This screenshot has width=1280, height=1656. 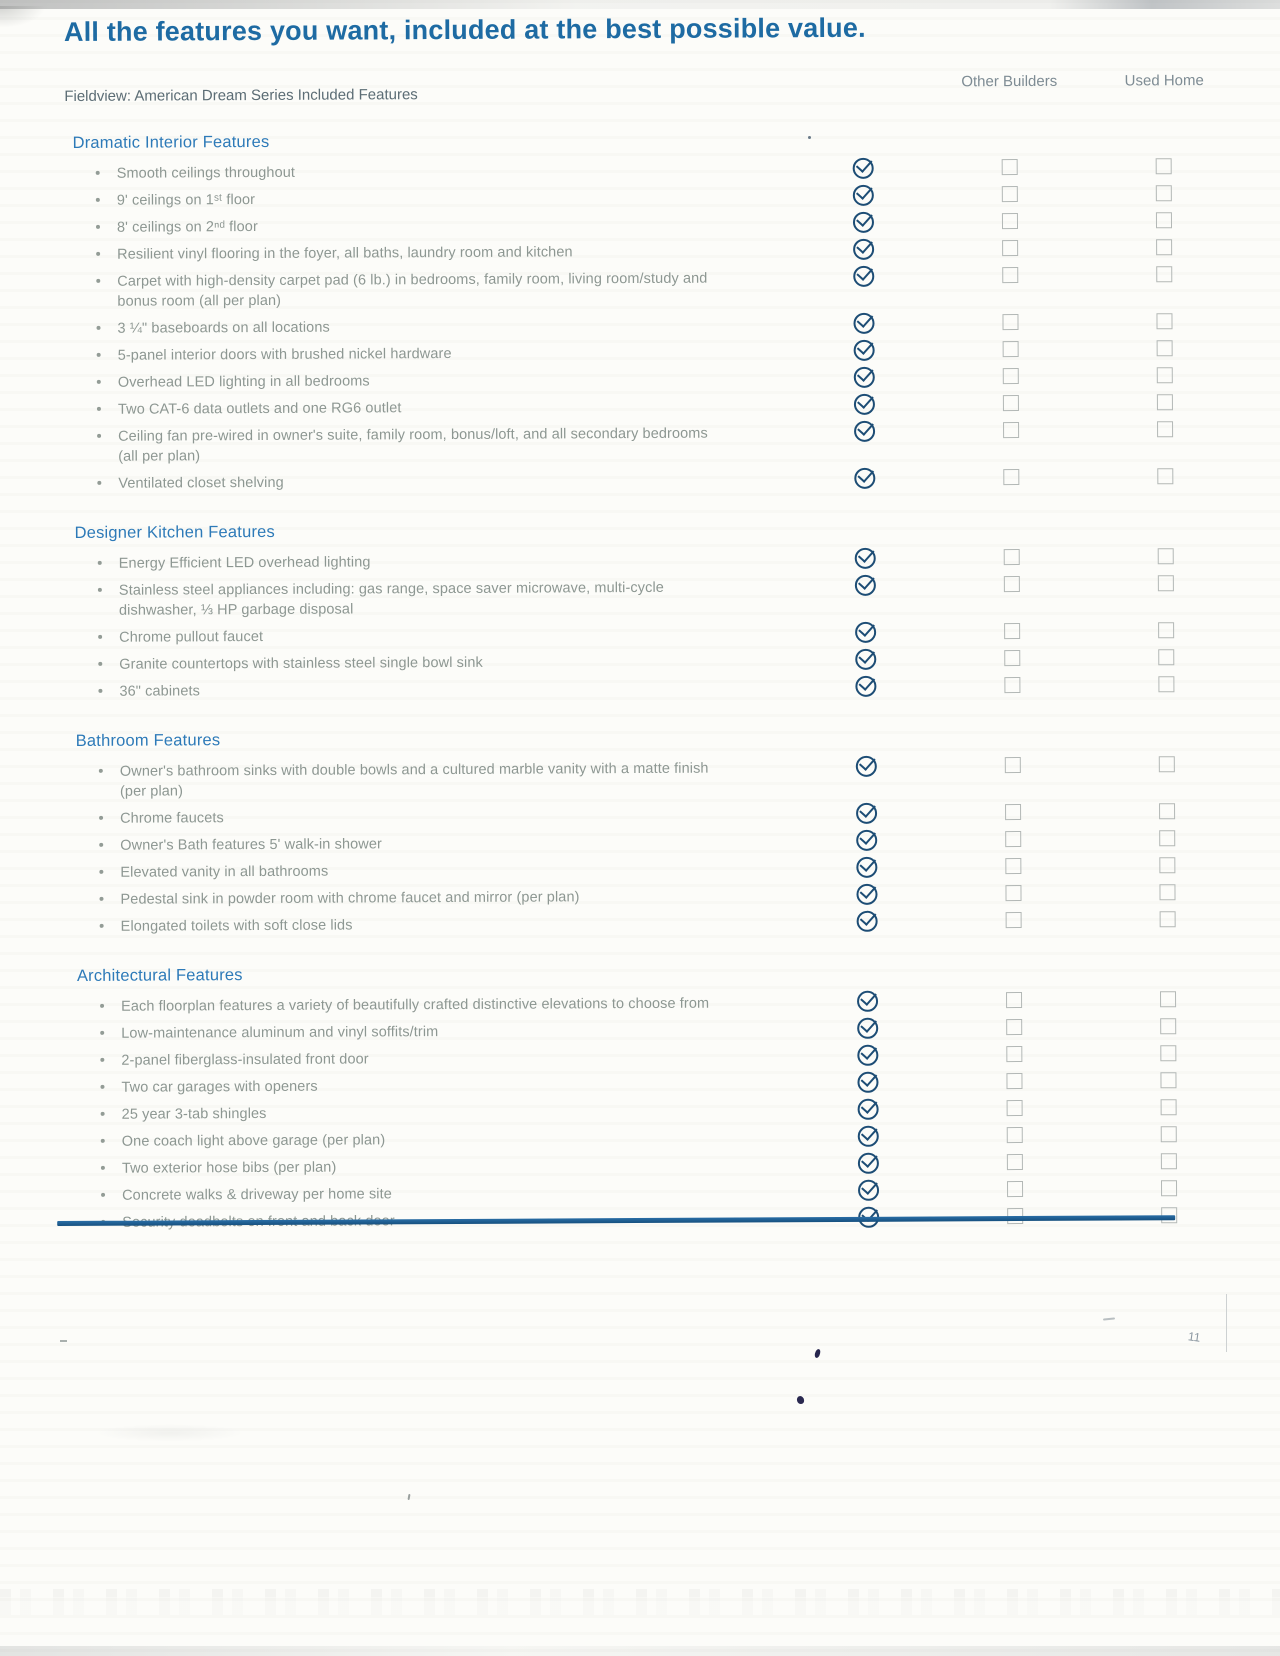 What do you see at coordinates (206, 173) in the screenshot?
I see `feature-item-text: Smooth ceilings throughout` at bounding box center [206, 173].